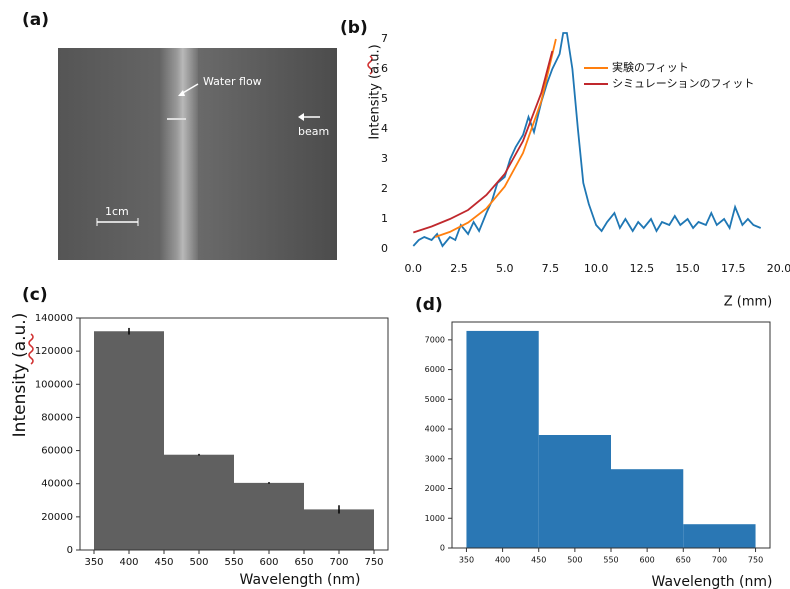 This screenshot has height=589, width=790. What do you see at coordinates (733, 268) in the screenshot?
I see `x-tick-label: 17.5` at bounding box center [733, 268].